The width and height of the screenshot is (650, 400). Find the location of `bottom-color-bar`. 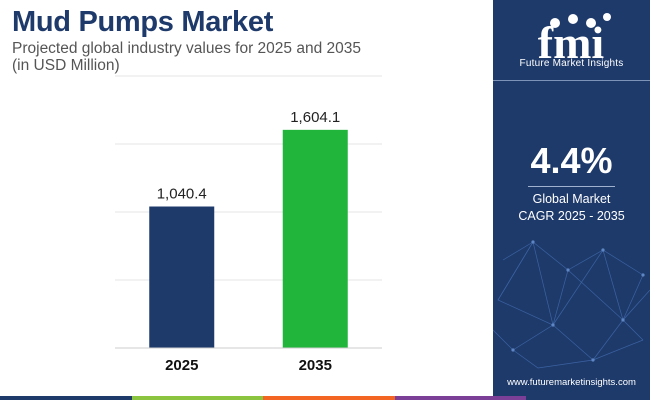

bottom-color-bar is located at coordinates (325, 398).